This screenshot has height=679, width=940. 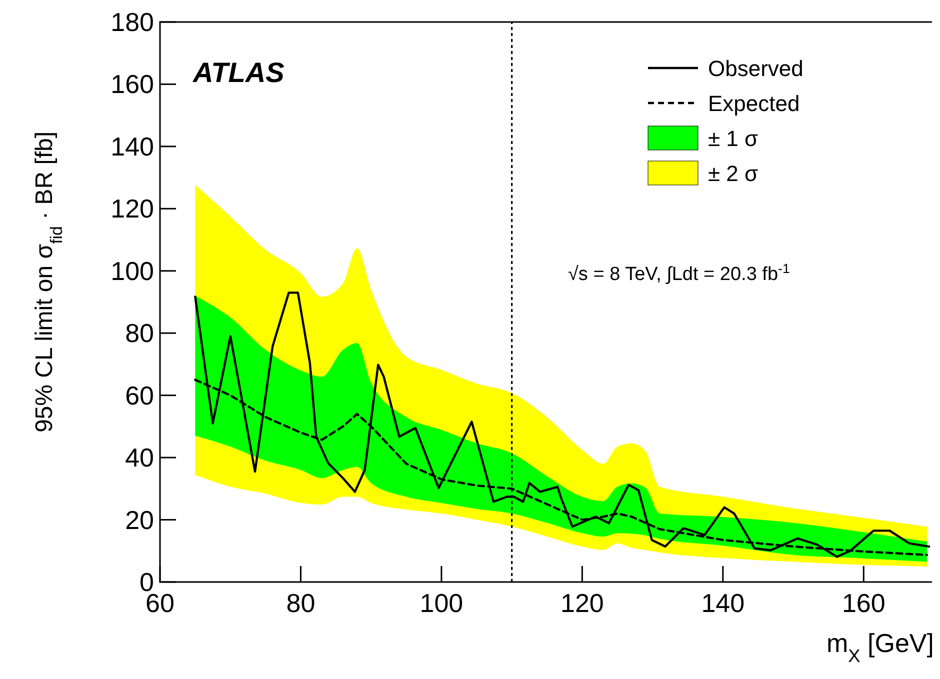 I want to click on y-tick-label: 180, so click(x=132, y=22).